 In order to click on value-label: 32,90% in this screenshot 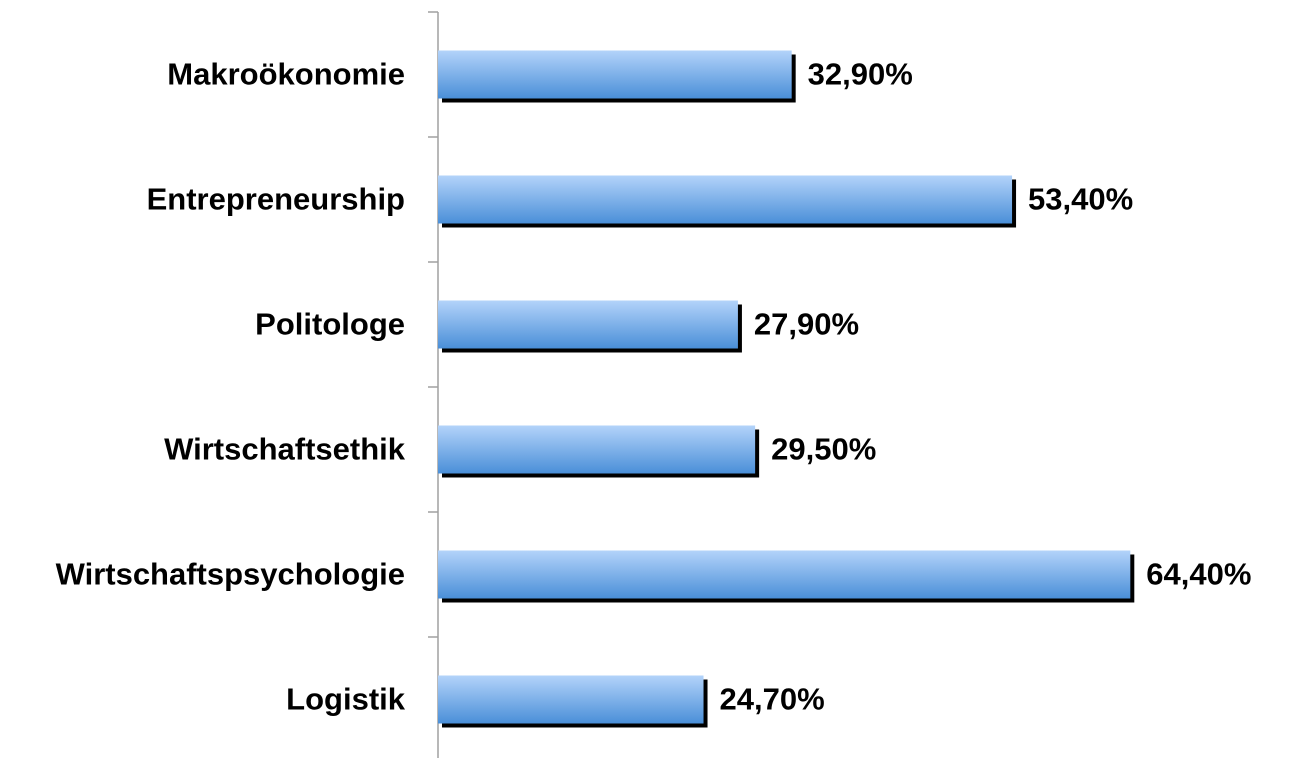, I will do `click(860, 74)`.